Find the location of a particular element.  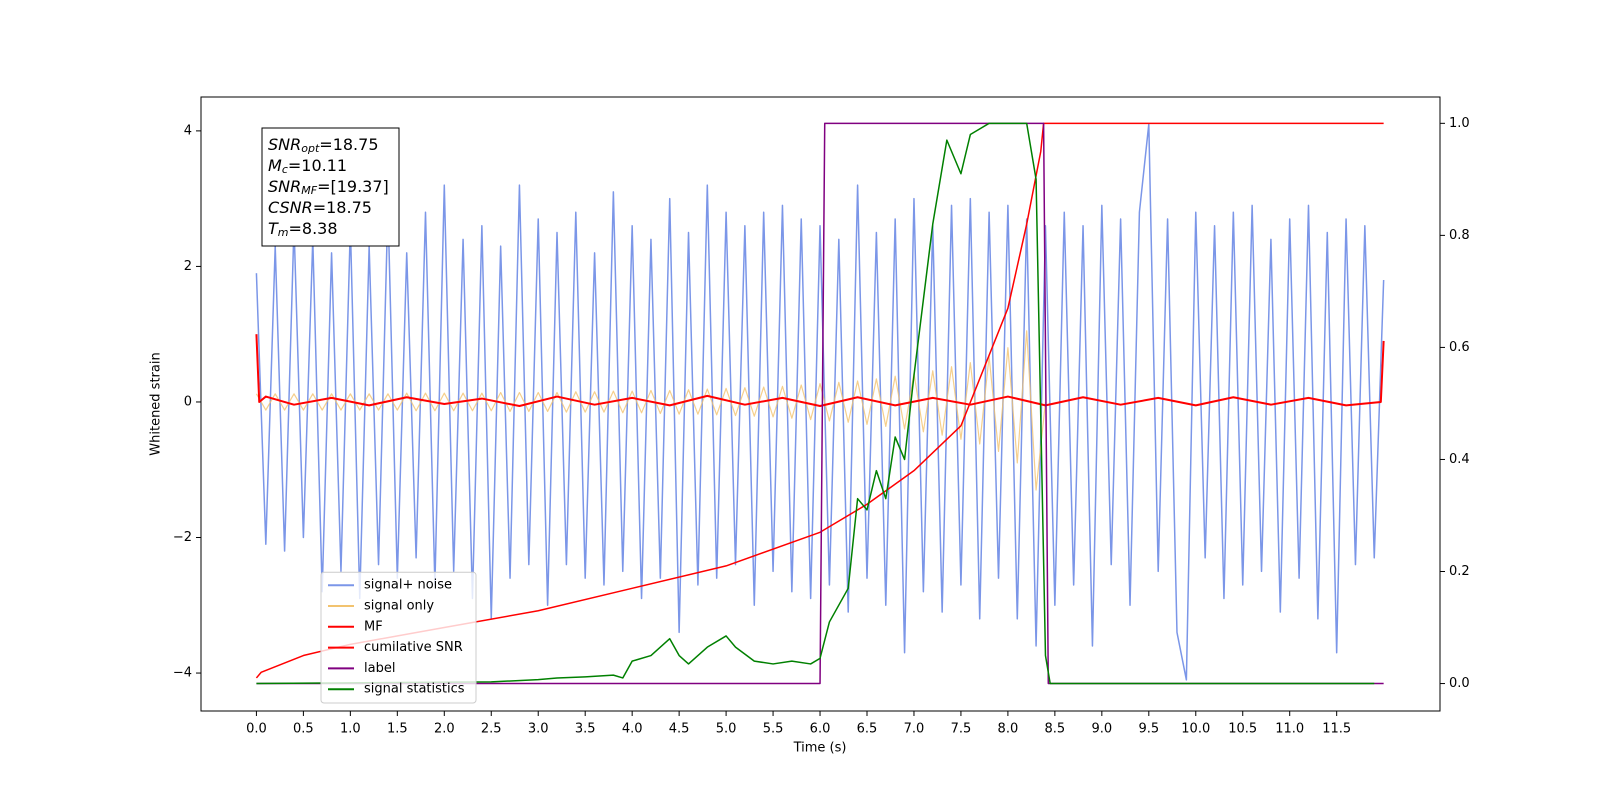

x-tick-label: 8.5 is located at coordinates (1055, 729).